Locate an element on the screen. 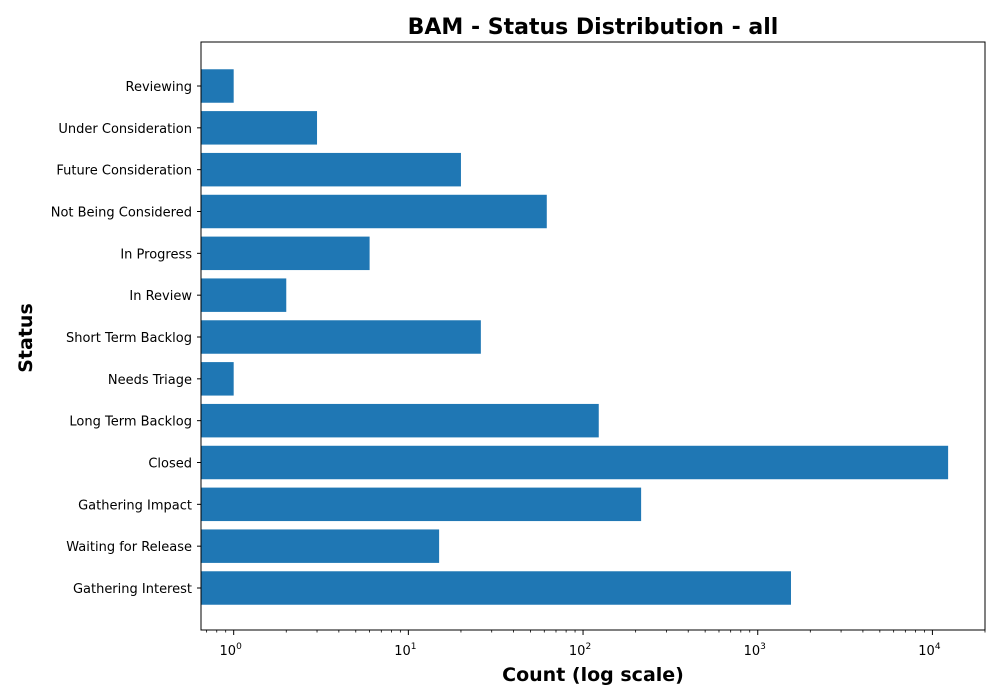 This screenshot has width=1000, height=700. bar-long-term-backlog is located at coordinates (400, 420).